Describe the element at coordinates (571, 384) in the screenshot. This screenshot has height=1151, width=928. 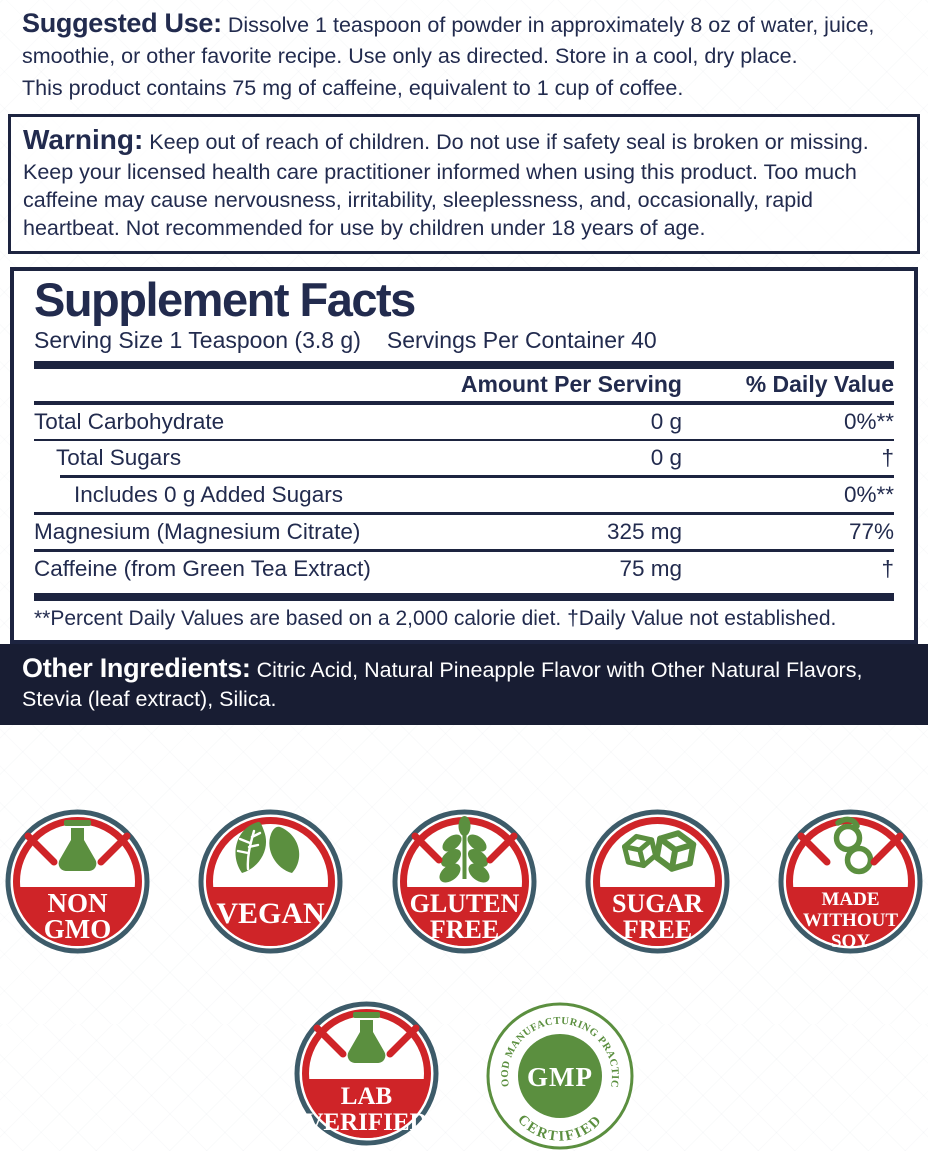
I see `amount-column-header: Amount Per Serving` at that location.